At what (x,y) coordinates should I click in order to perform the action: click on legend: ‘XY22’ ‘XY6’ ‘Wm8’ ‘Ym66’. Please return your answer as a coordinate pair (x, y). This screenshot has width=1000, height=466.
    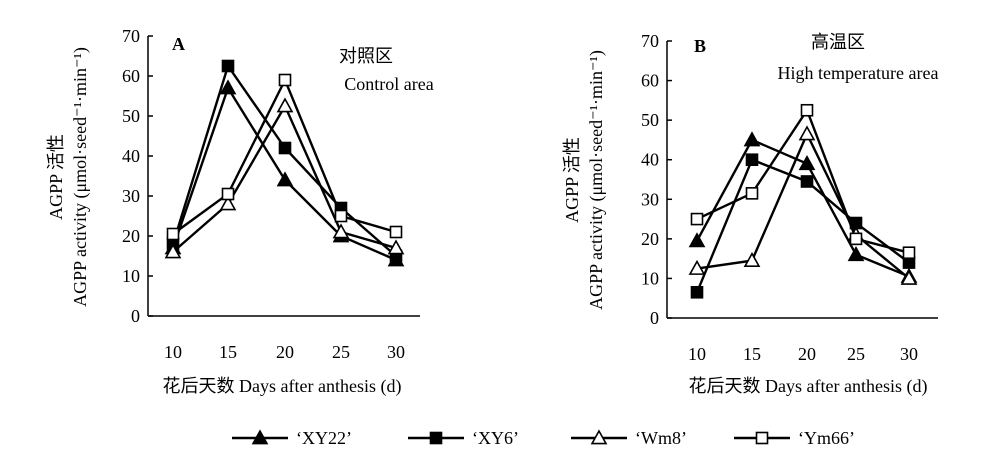
    Looking at the image, I should click on (543, 438).